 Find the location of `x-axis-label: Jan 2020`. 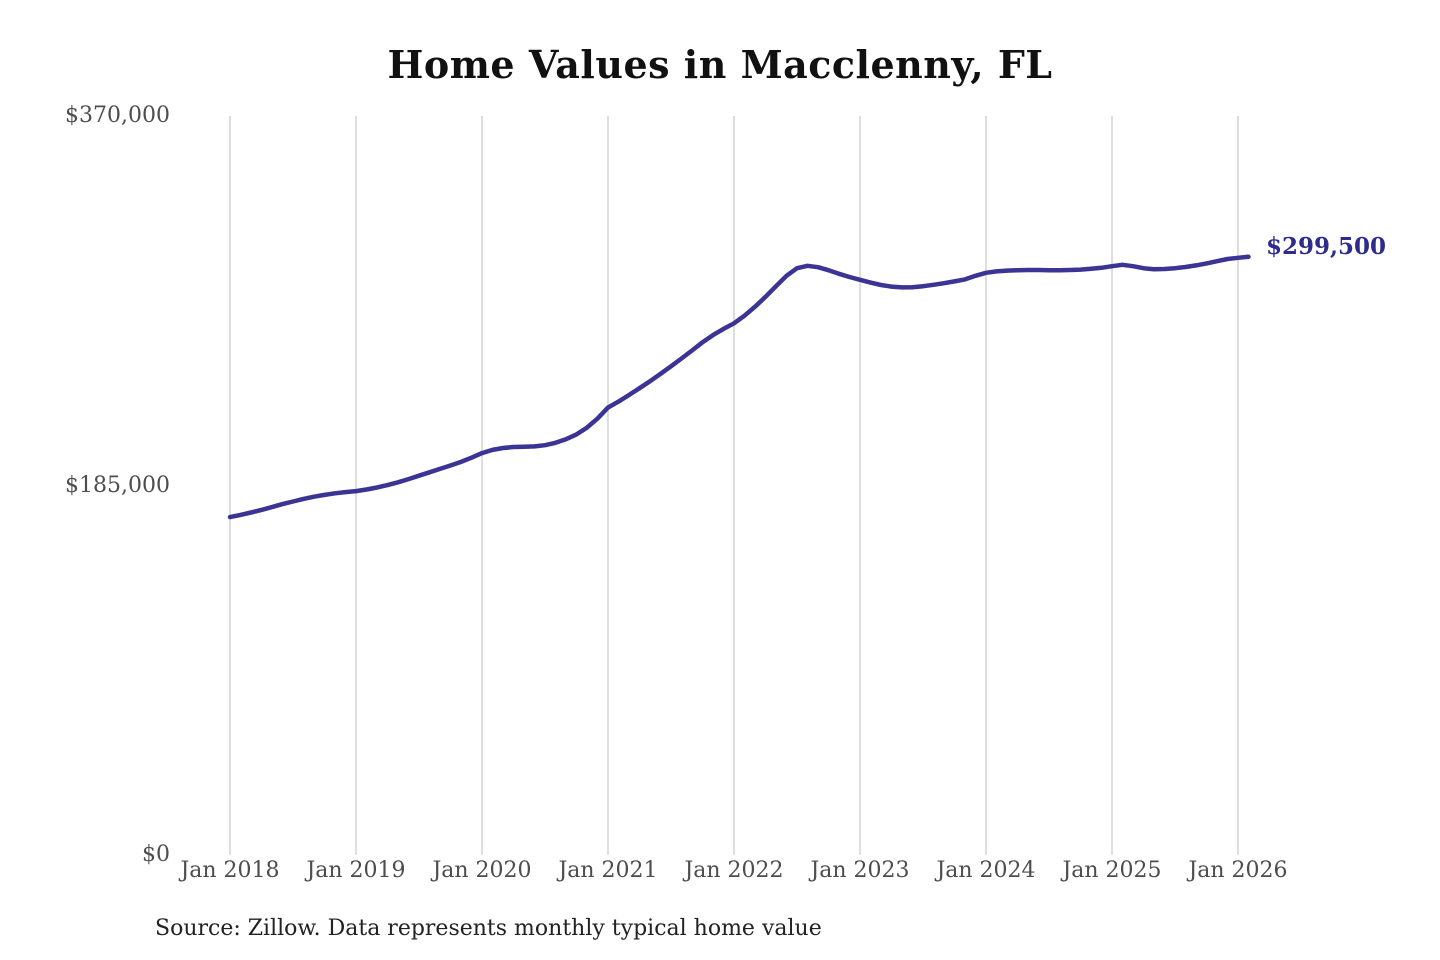

x-axis-label: Jan 2020 is located at coordinates (482, 870).